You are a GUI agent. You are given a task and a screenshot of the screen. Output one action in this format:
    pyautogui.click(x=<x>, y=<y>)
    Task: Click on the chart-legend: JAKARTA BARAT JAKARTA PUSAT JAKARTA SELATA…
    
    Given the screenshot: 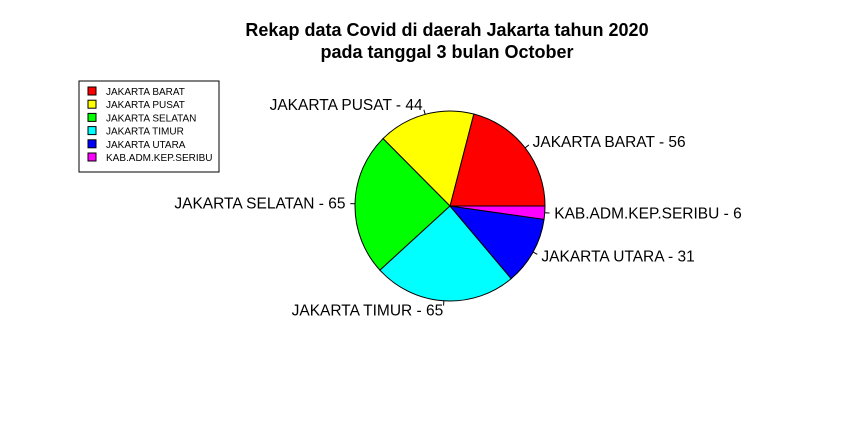 What is the action you would take?
    pyautogui.click(x=149, y=126)
    